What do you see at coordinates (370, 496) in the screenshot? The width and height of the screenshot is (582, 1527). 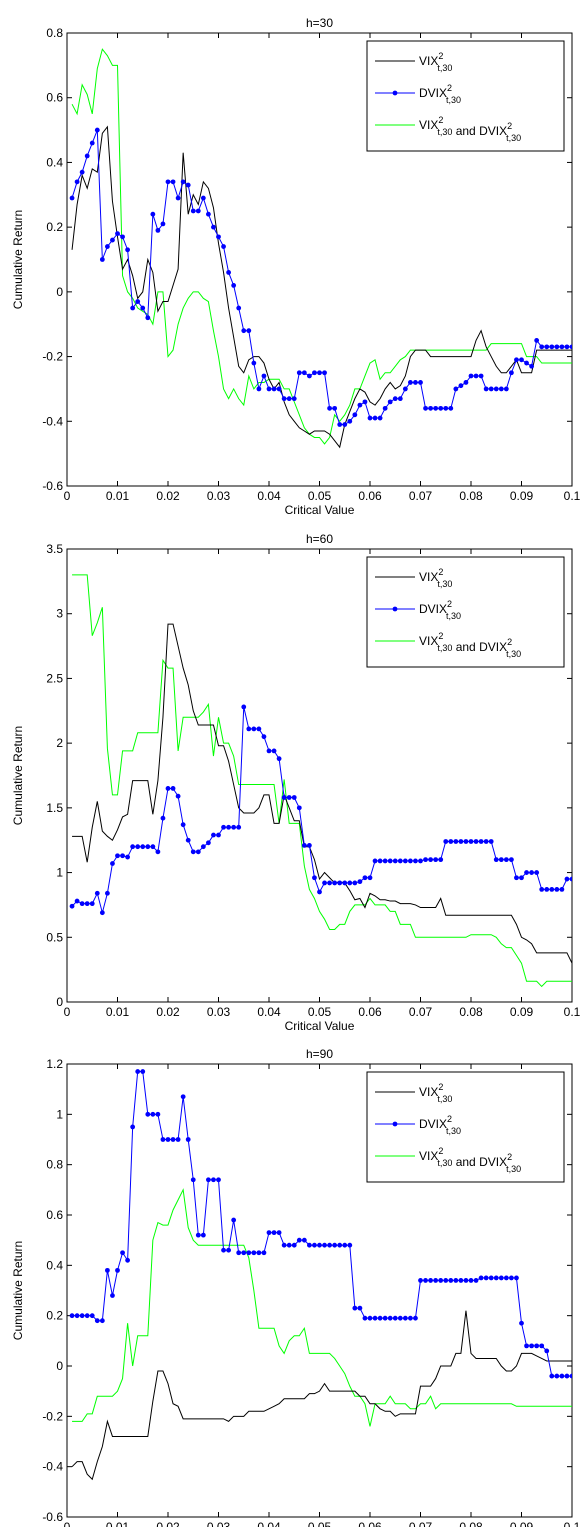 I see `x-tick-label: 0.06` at bounding box center [370, 496].